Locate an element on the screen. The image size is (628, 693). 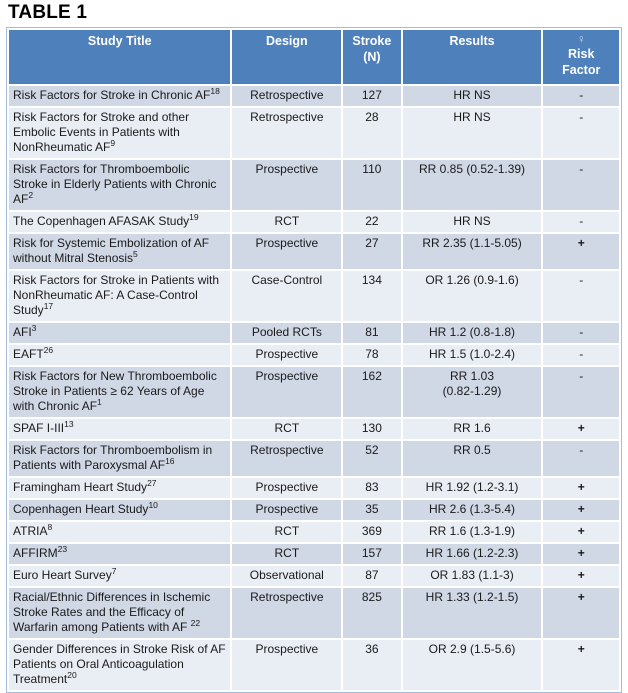
results-cell: HR 1.5 (1.0-2.4) is located at coordinates (472, 355).